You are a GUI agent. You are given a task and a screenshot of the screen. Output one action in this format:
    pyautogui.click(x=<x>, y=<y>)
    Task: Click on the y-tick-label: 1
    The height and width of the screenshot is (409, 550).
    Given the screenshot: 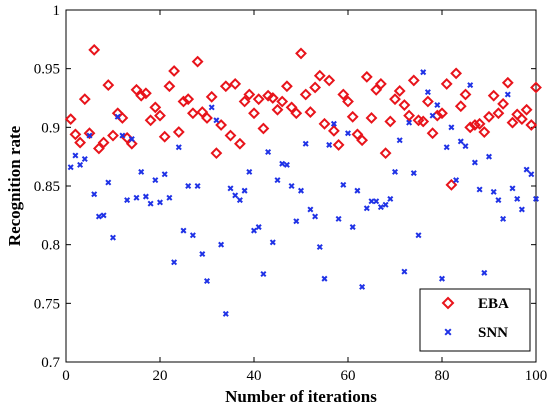 What is the action you would take?
    pyautogui.click(x=57, y=11)
    